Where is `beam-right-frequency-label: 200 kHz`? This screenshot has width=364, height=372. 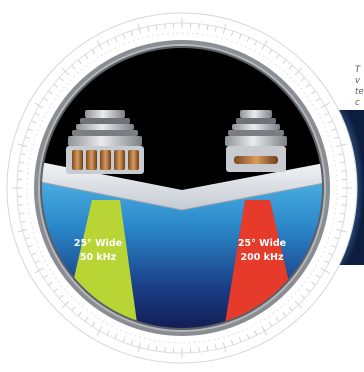 beam-right-frequency-label: 200 kHz is located at coordinates (262, 257).